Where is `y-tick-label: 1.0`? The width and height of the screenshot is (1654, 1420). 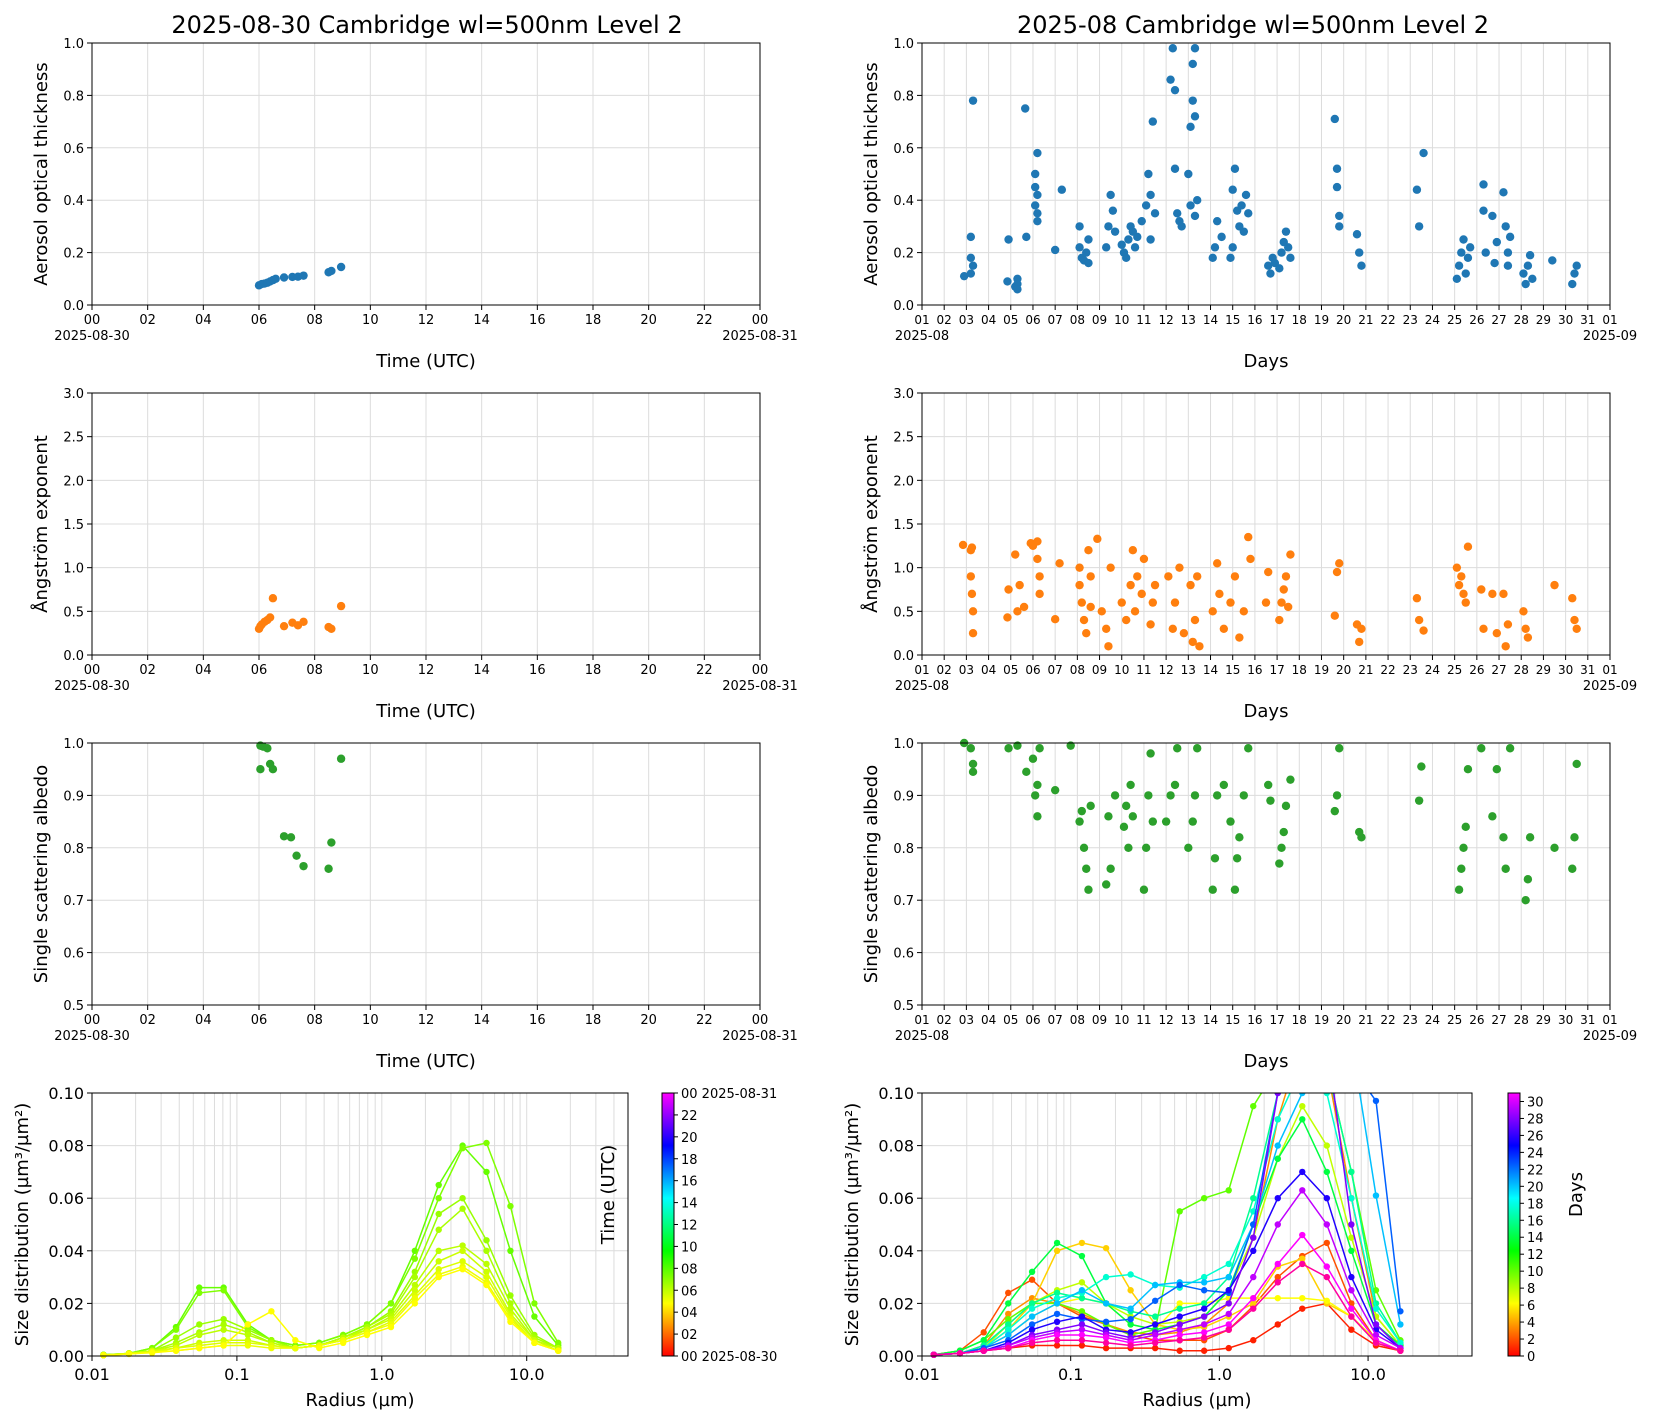
y-tick-label: 1.0 is located at coordinates (903, 744).